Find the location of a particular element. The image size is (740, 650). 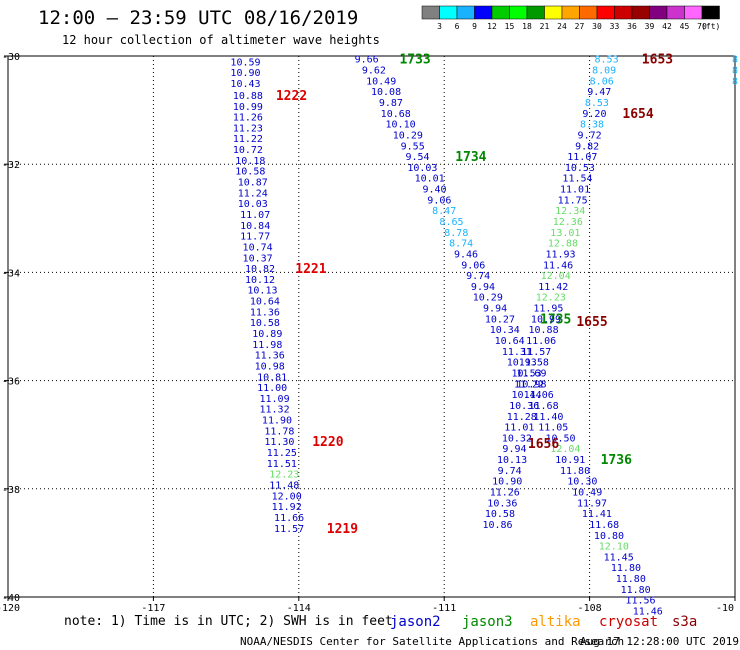

y-tick-label: -34 is located at coordinates (11, 273).